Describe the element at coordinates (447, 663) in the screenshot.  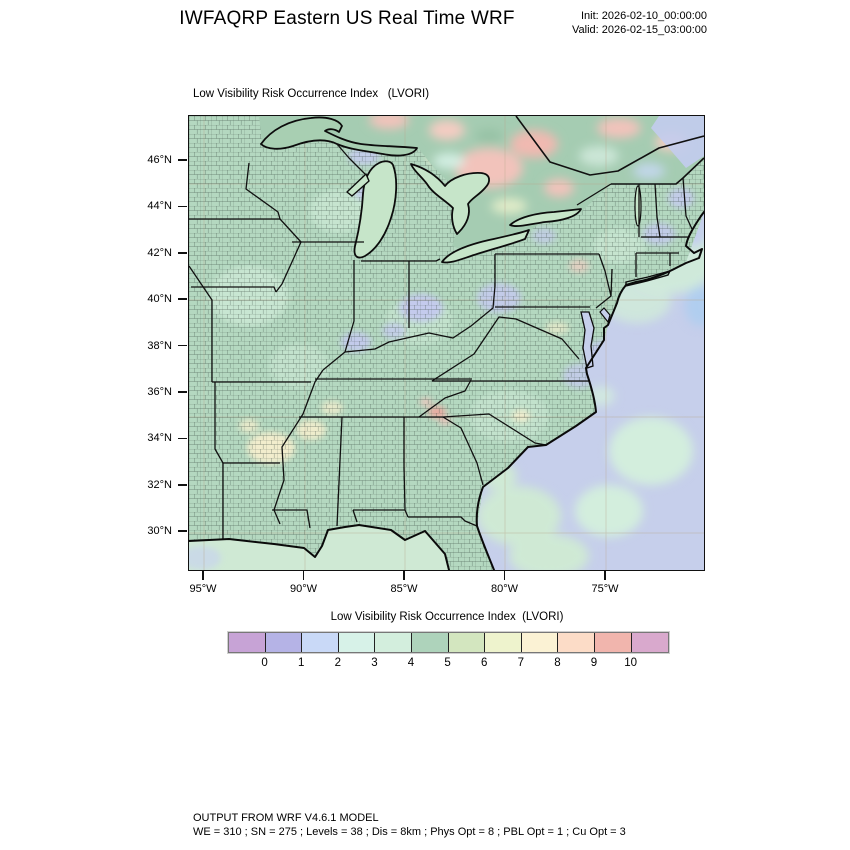
I see `colorbar-tick-label: 5` at that location.